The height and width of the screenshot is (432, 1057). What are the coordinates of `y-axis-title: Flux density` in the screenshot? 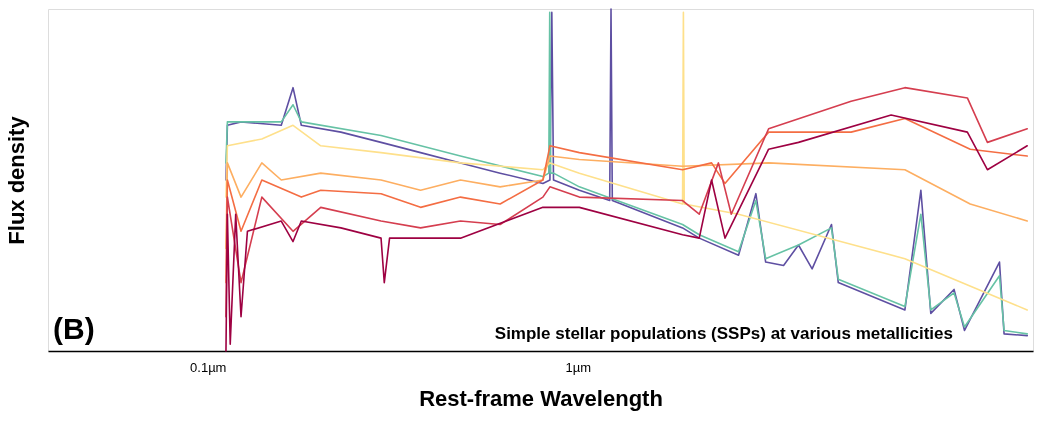 It's located at (16, 180).